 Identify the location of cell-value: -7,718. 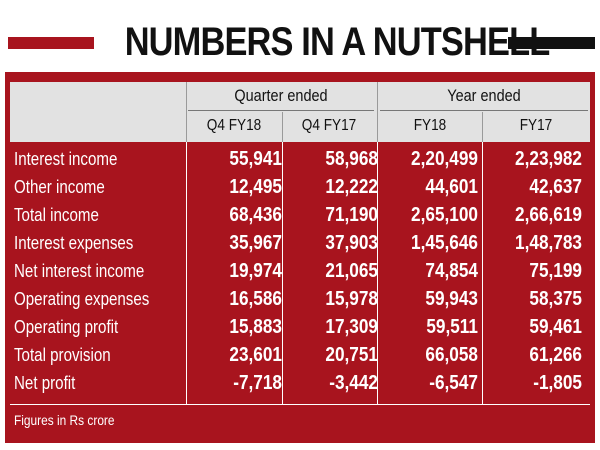
(257, 383).